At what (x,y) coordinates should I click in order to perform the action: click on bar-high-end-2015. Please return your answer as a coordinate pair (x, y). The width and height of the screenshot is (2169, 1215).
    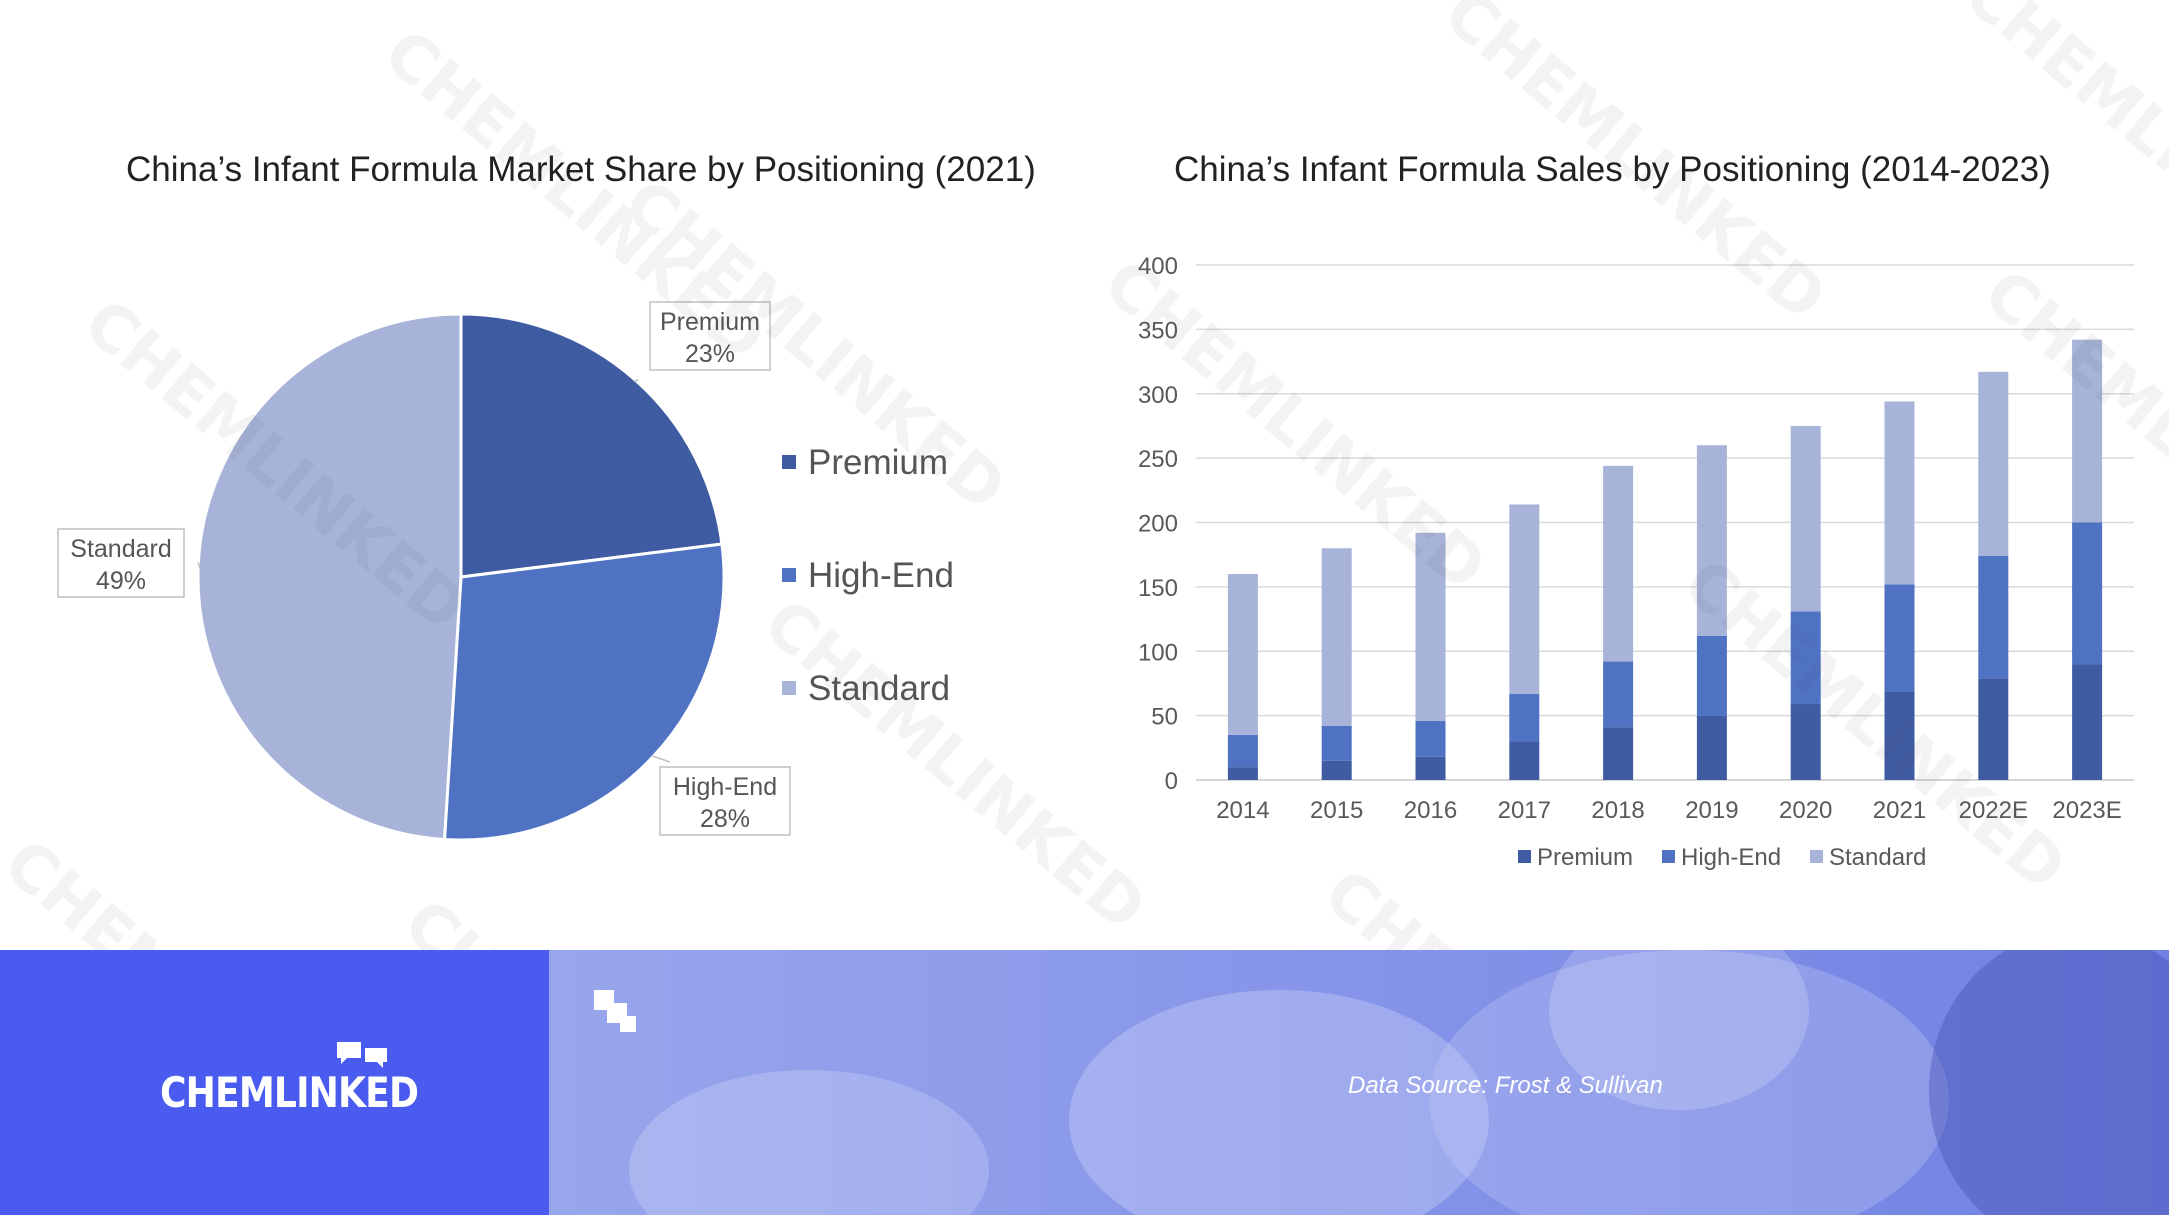
    Looking at the image, I should click on (1336, 743).